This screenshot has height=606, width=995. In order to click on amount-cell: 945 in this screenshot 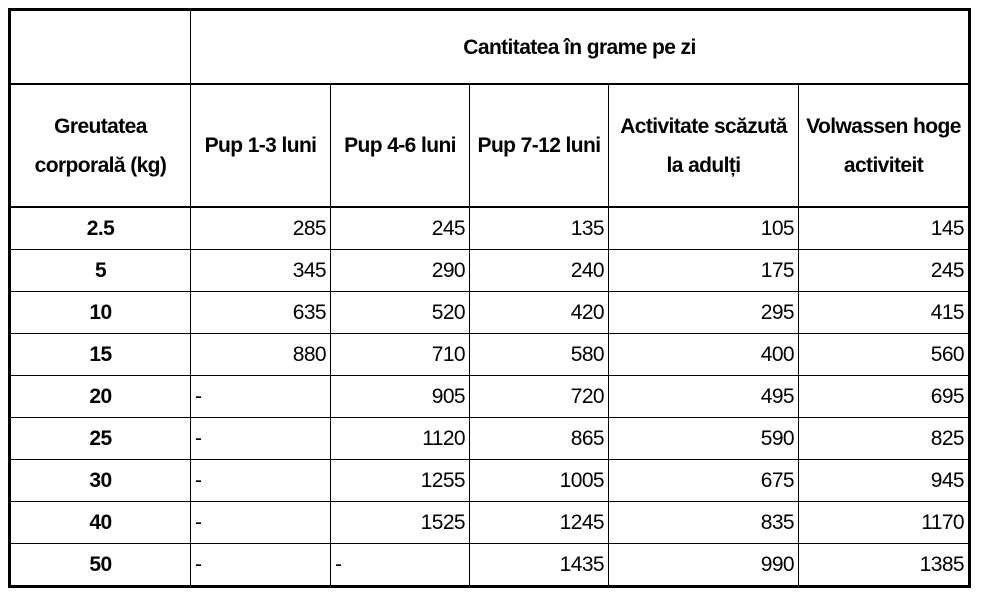, I will do `click(884, 480)`.